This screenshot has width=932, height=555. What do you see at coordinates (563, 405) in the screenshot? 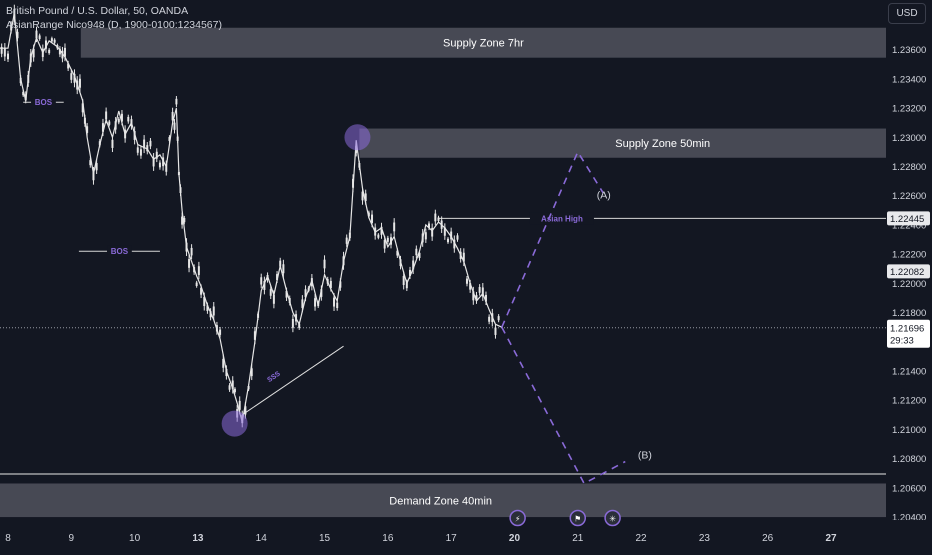
I see `projection-2-path` at bounding box center [563, 405].